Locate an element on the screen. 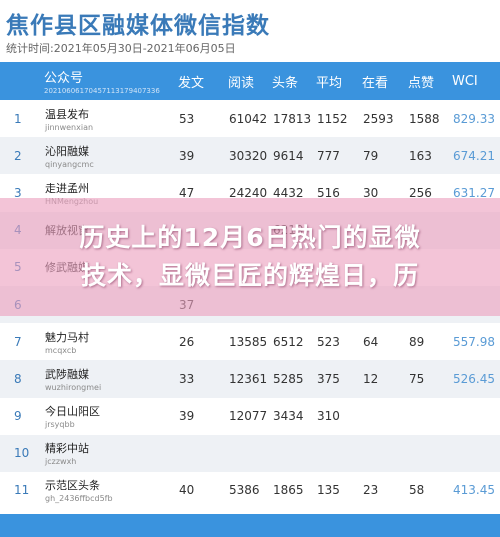 This screenshot has width=500, height=537. wci-cell: 631.27 is located at coordinates (474, 192).